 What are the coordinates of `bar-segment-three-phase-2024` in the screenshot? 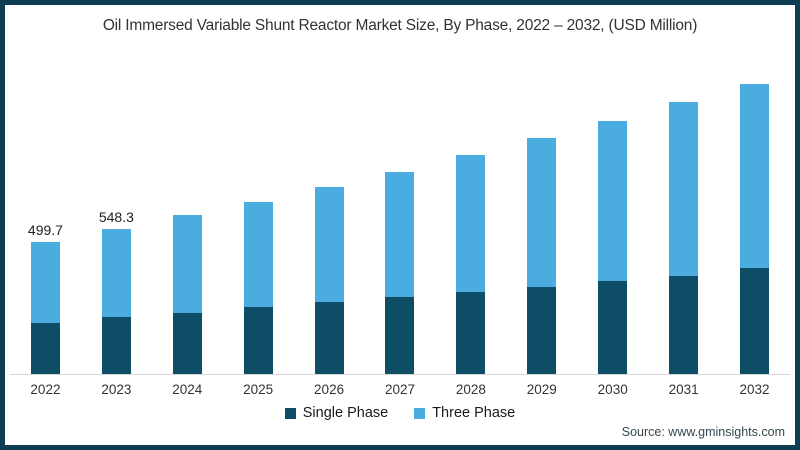 It's located at (187, 264).